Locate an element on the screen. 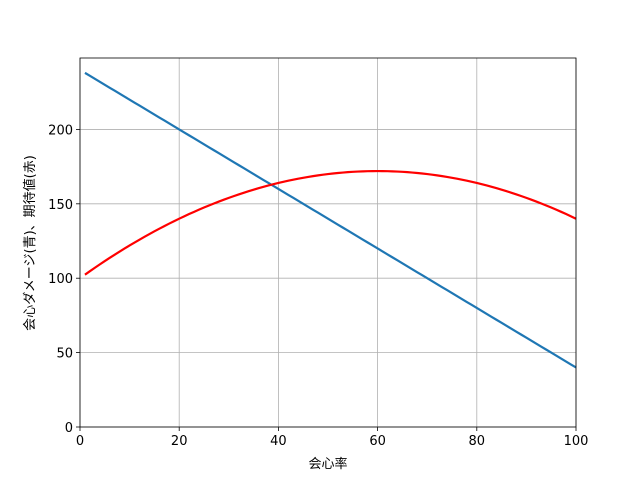 The image size is (640, 480). x-tick-label: 100 is located at coordinates (576, 441).